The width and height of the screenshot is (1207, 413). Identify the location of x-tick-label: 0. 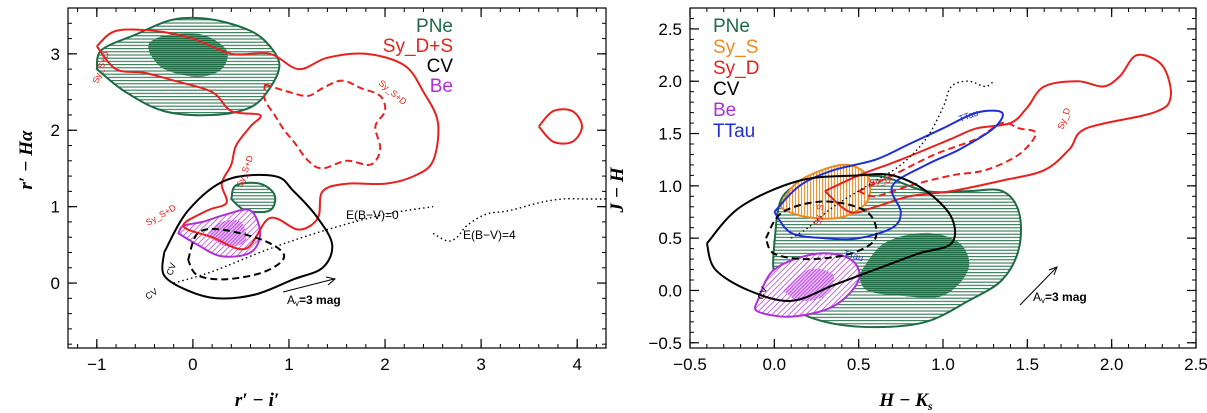
(192, 364).